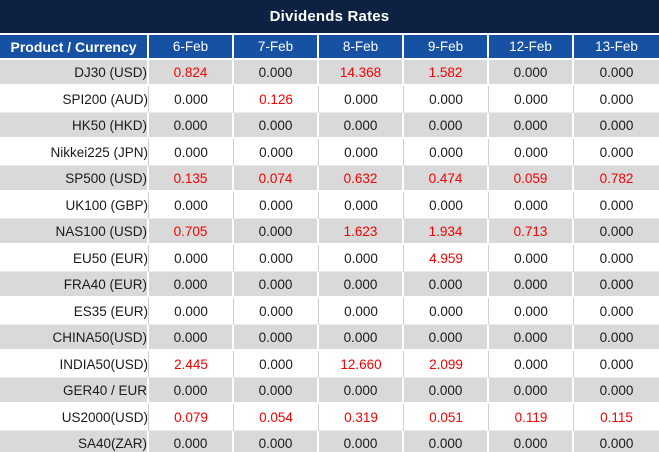 The height and width of the screenshot is (452, 659). What do you see at coordinates (74, 338) in the screenshot?
I see `product-cell: CHINA50(USD)` at bounding box center [74, 338].